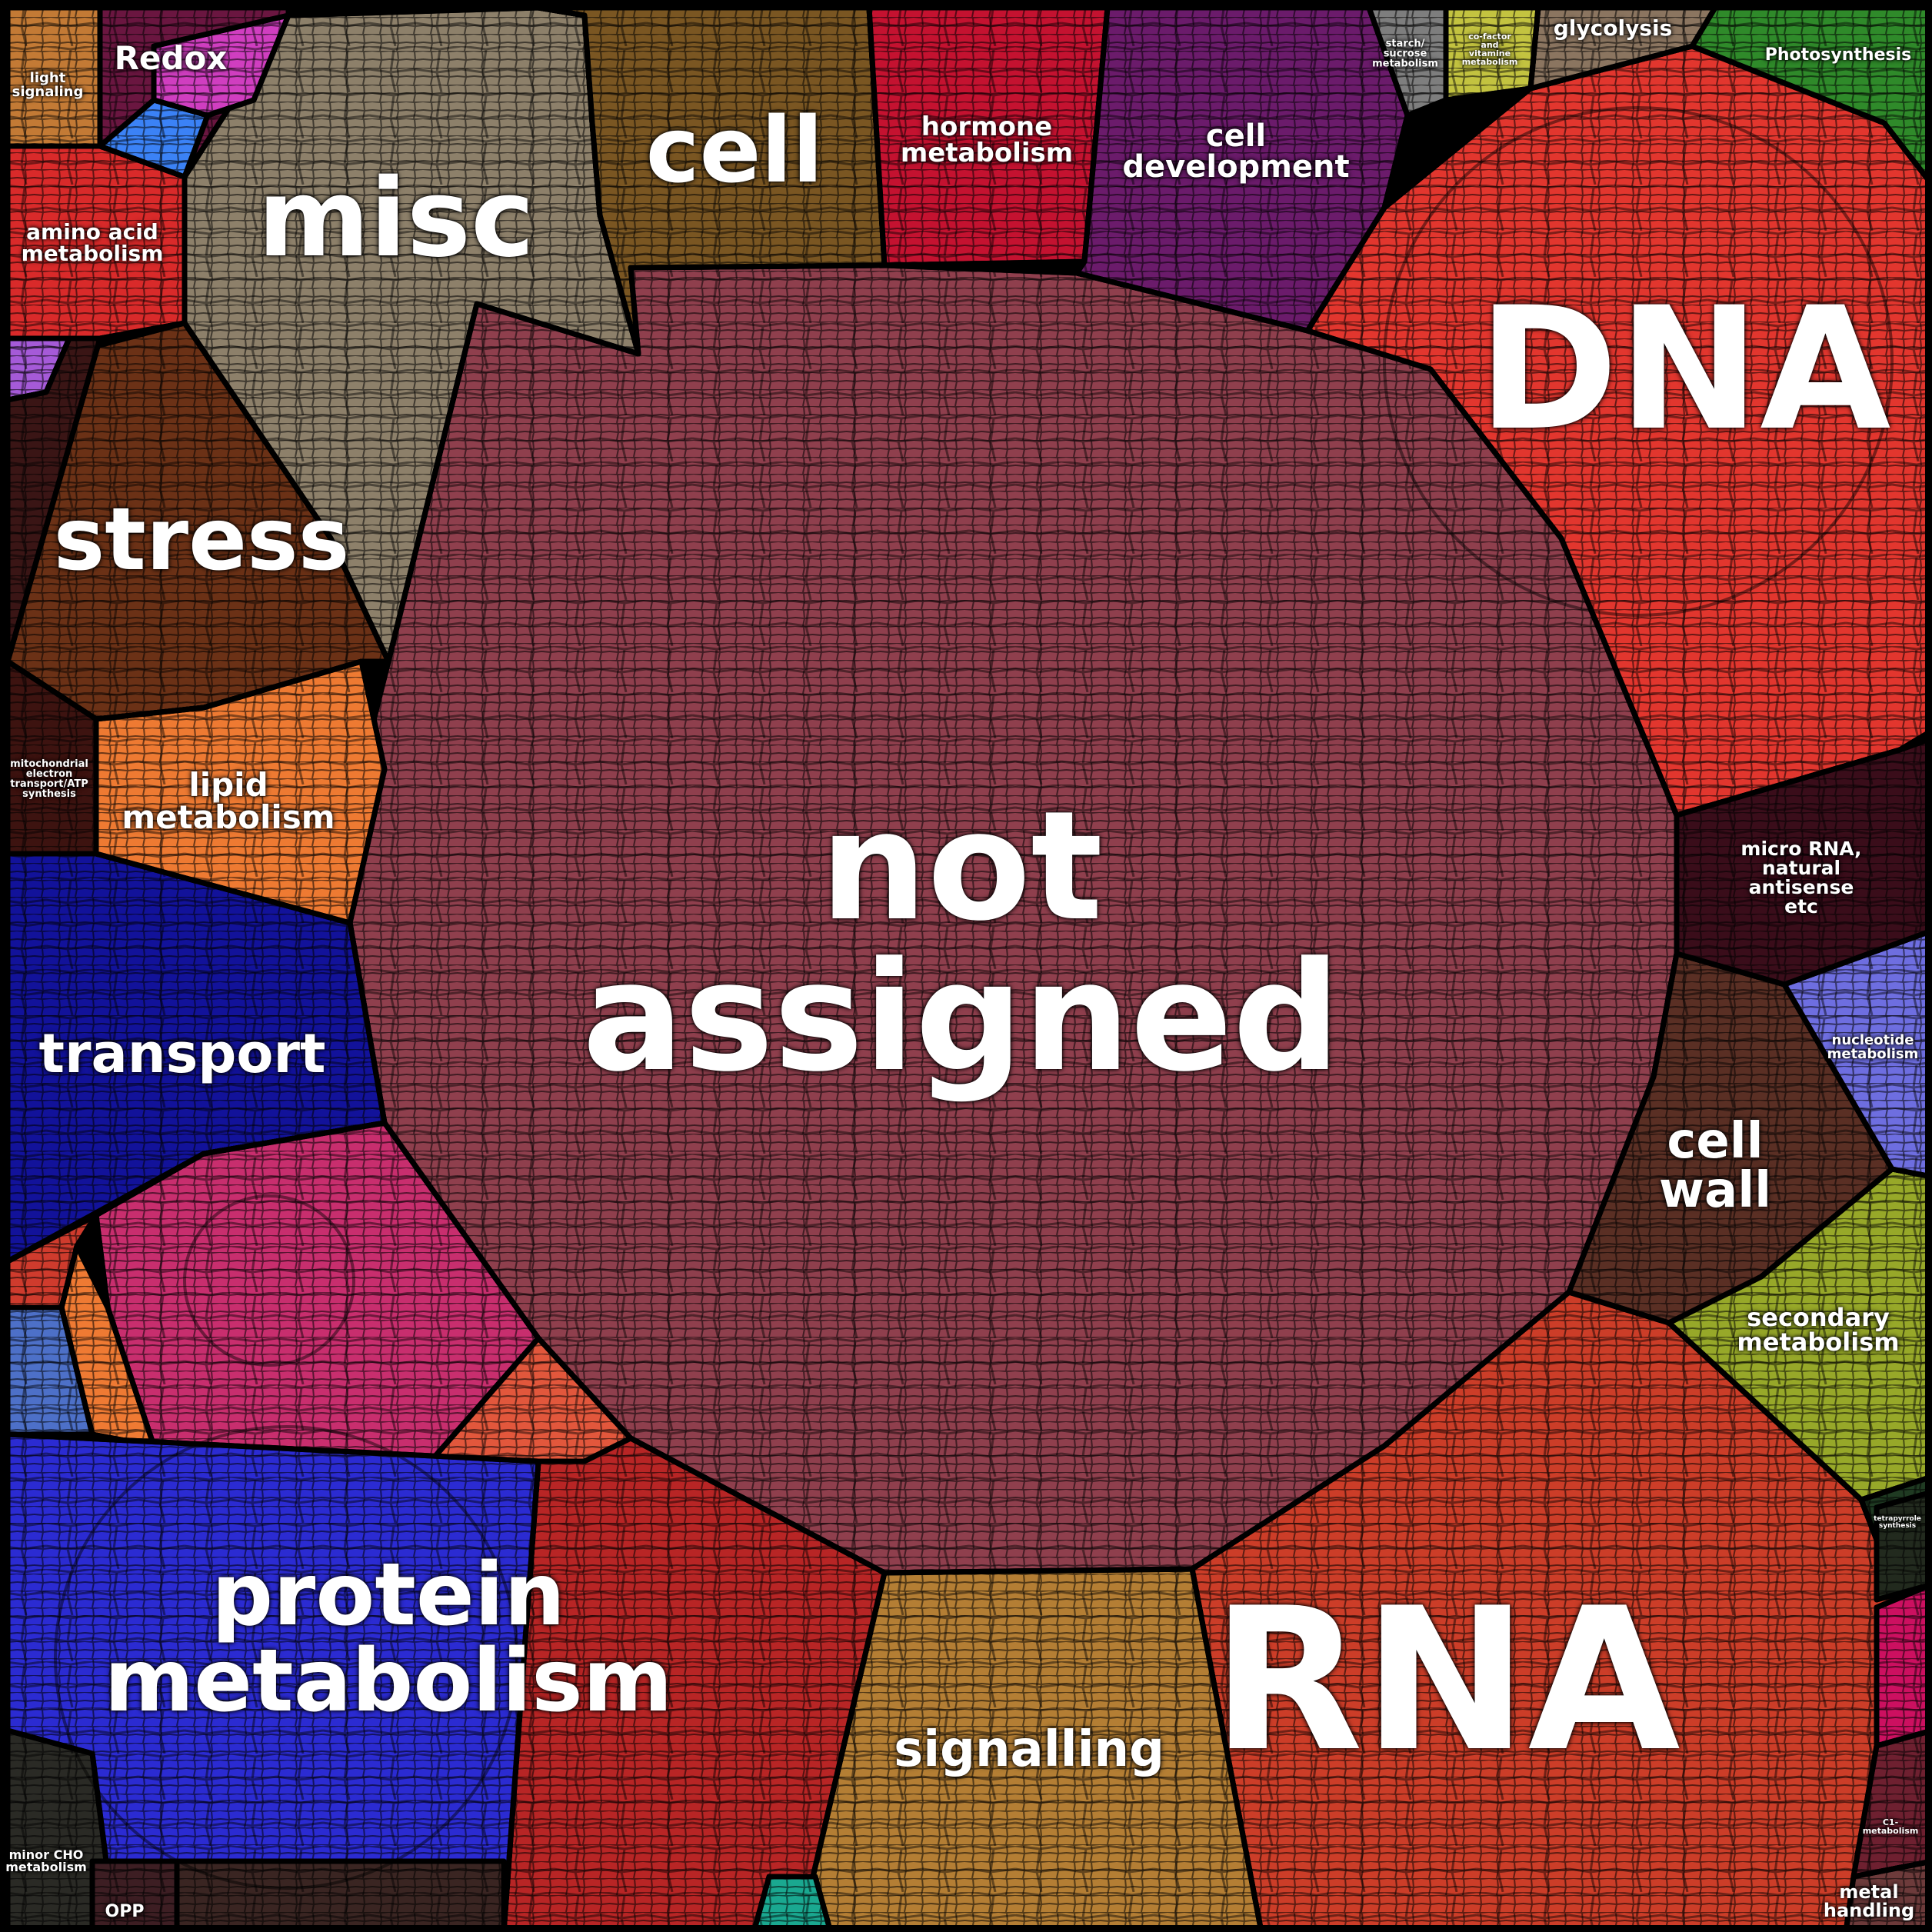  Describe the element at coordinates (694, 1683) in the screenshot. I see `region-outline-red-region` at that location.